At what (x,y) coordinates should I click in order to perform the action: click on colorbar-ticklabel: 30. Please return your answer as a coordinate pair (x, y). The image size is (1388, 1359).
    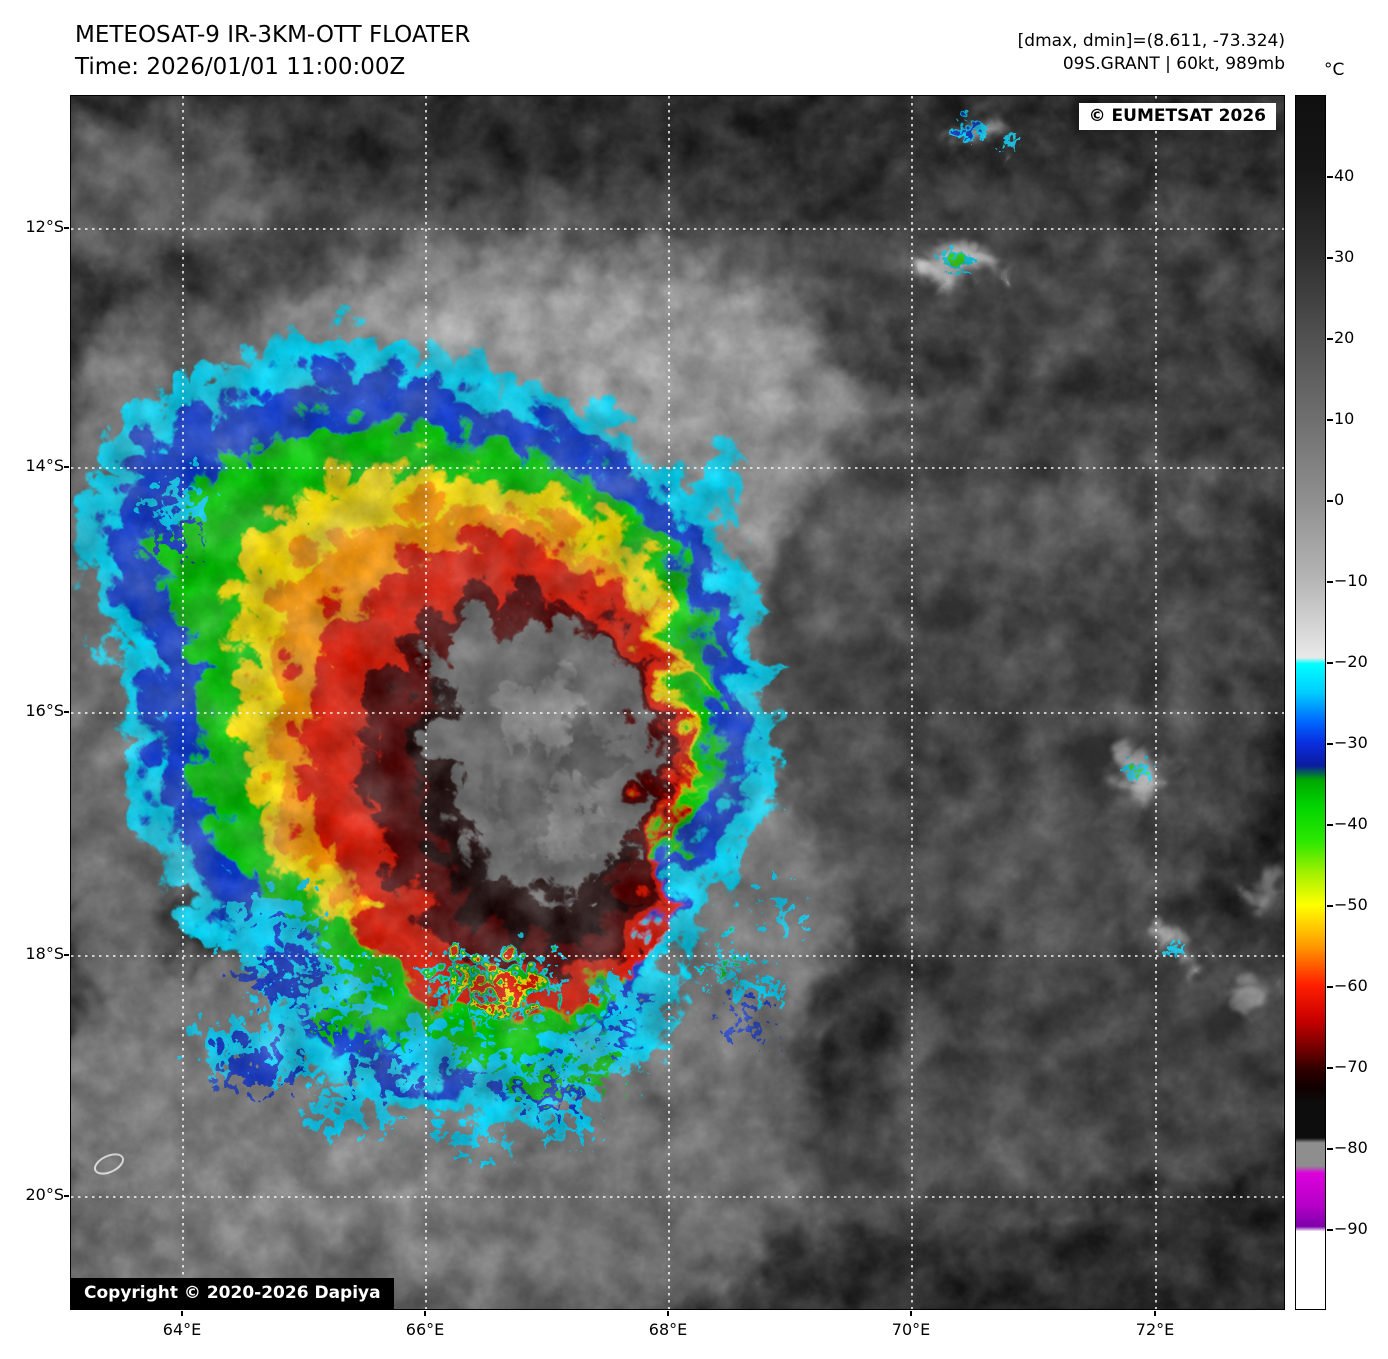
    Looking at the image, I should click on (1344, 256).